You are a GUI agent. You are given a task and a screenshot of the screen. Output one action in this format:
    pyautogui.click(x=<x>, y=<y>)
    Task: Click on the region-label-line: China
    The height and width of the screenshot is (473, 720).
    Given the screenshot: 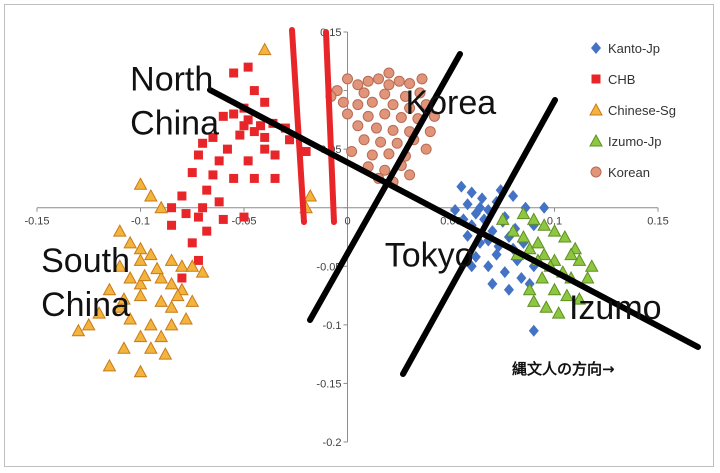 What is the action you would take?
    pyautogui.click(x=85, y=305)
    